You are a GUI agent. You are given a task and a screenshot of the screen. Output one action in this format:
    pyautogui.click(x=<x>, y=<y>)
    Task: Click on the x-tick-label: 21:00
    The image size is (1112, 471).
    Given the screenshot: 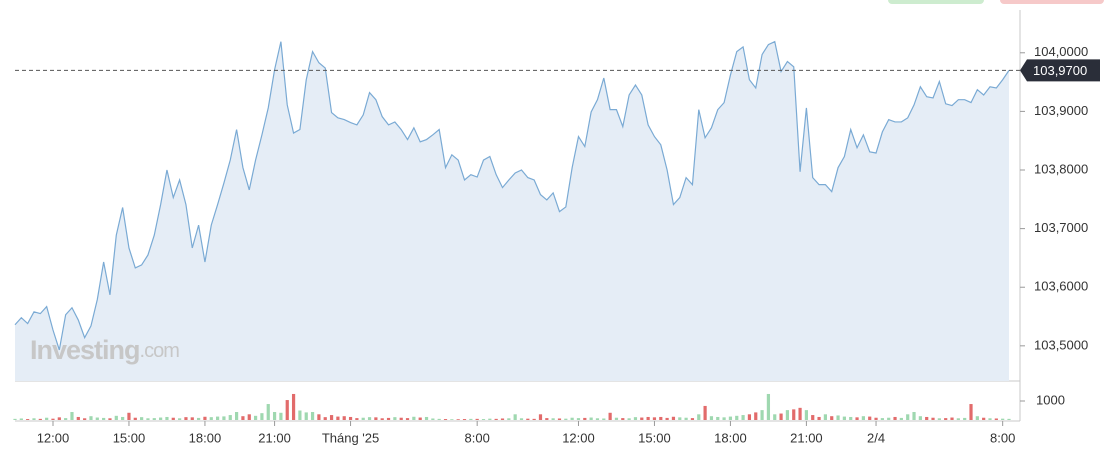 What is the action you would take?
    pyautogui.click(x=274, y=437)
    